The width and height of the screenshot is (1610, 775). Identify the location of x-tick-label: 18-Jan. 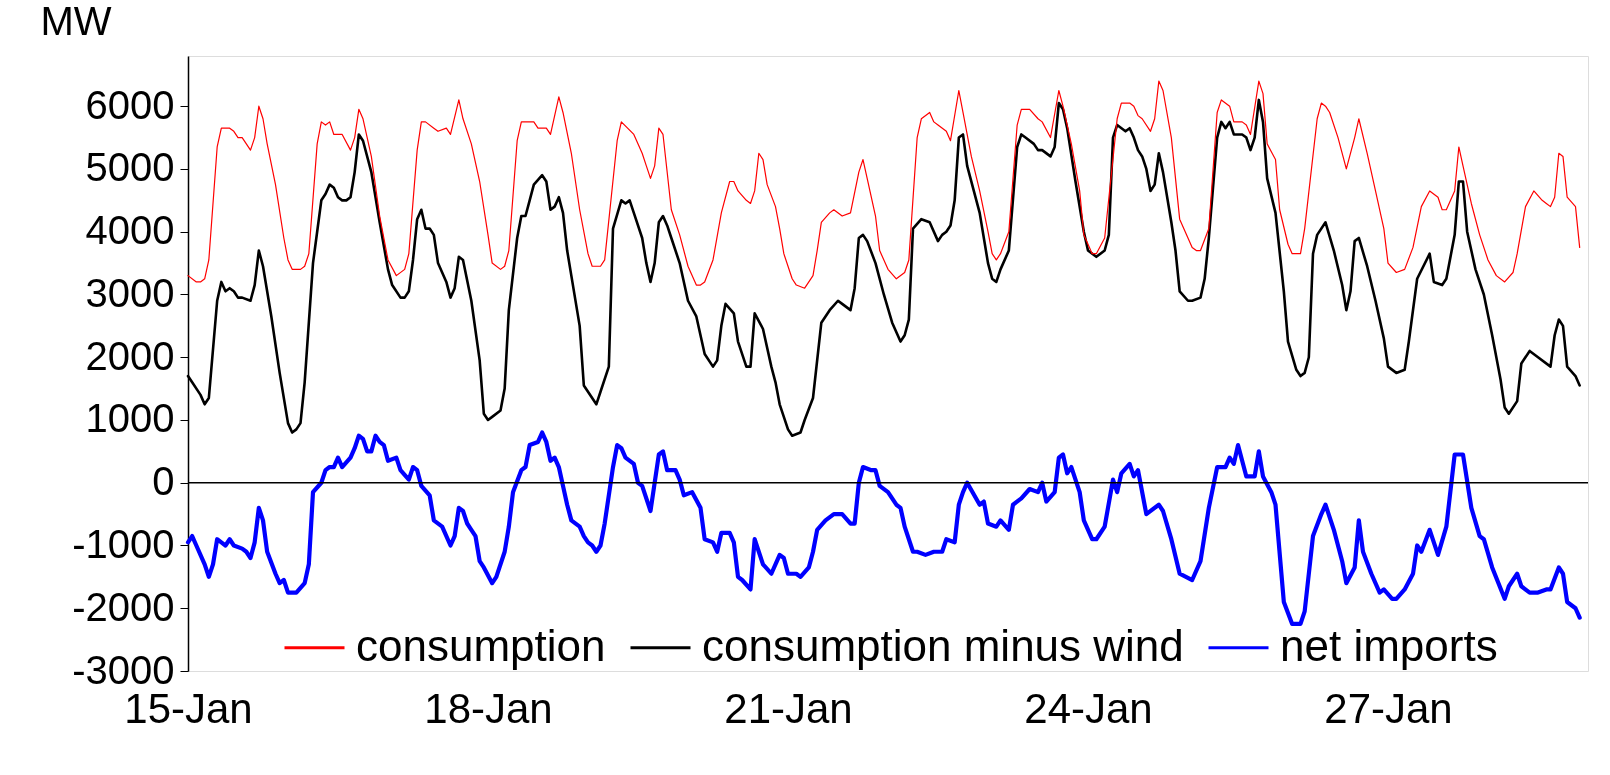
(488, 708).